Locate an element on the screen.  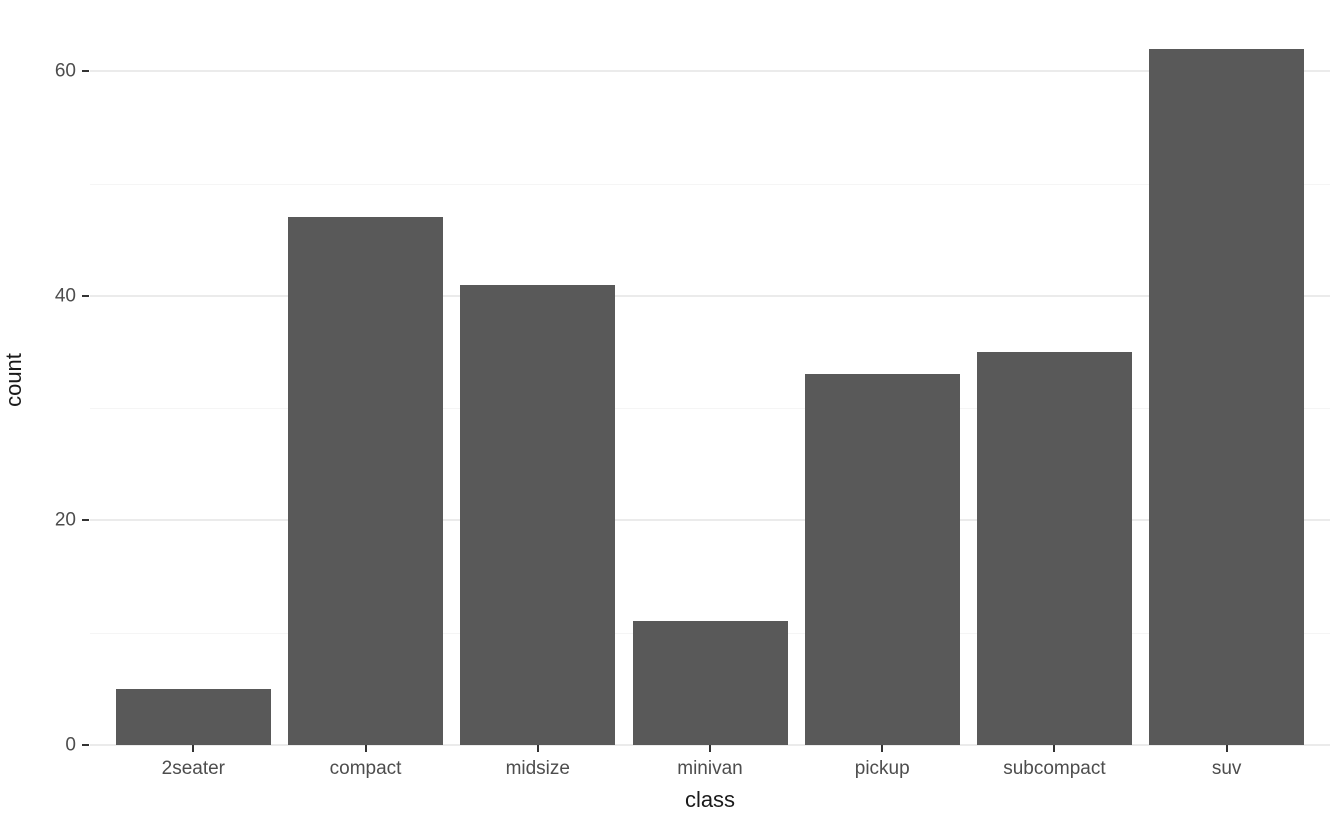
y-axis-title: count is located at coordinates (13, 380).